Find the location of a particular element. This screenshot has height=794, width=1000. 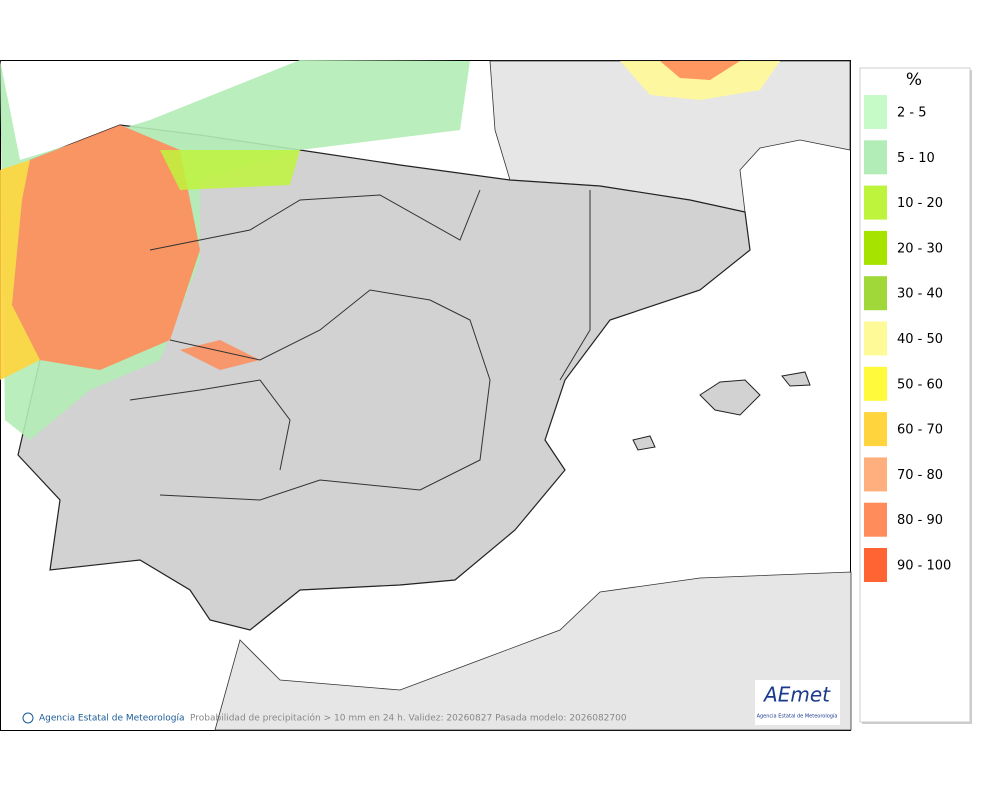

logo-box is located at coordinates (797, 702).